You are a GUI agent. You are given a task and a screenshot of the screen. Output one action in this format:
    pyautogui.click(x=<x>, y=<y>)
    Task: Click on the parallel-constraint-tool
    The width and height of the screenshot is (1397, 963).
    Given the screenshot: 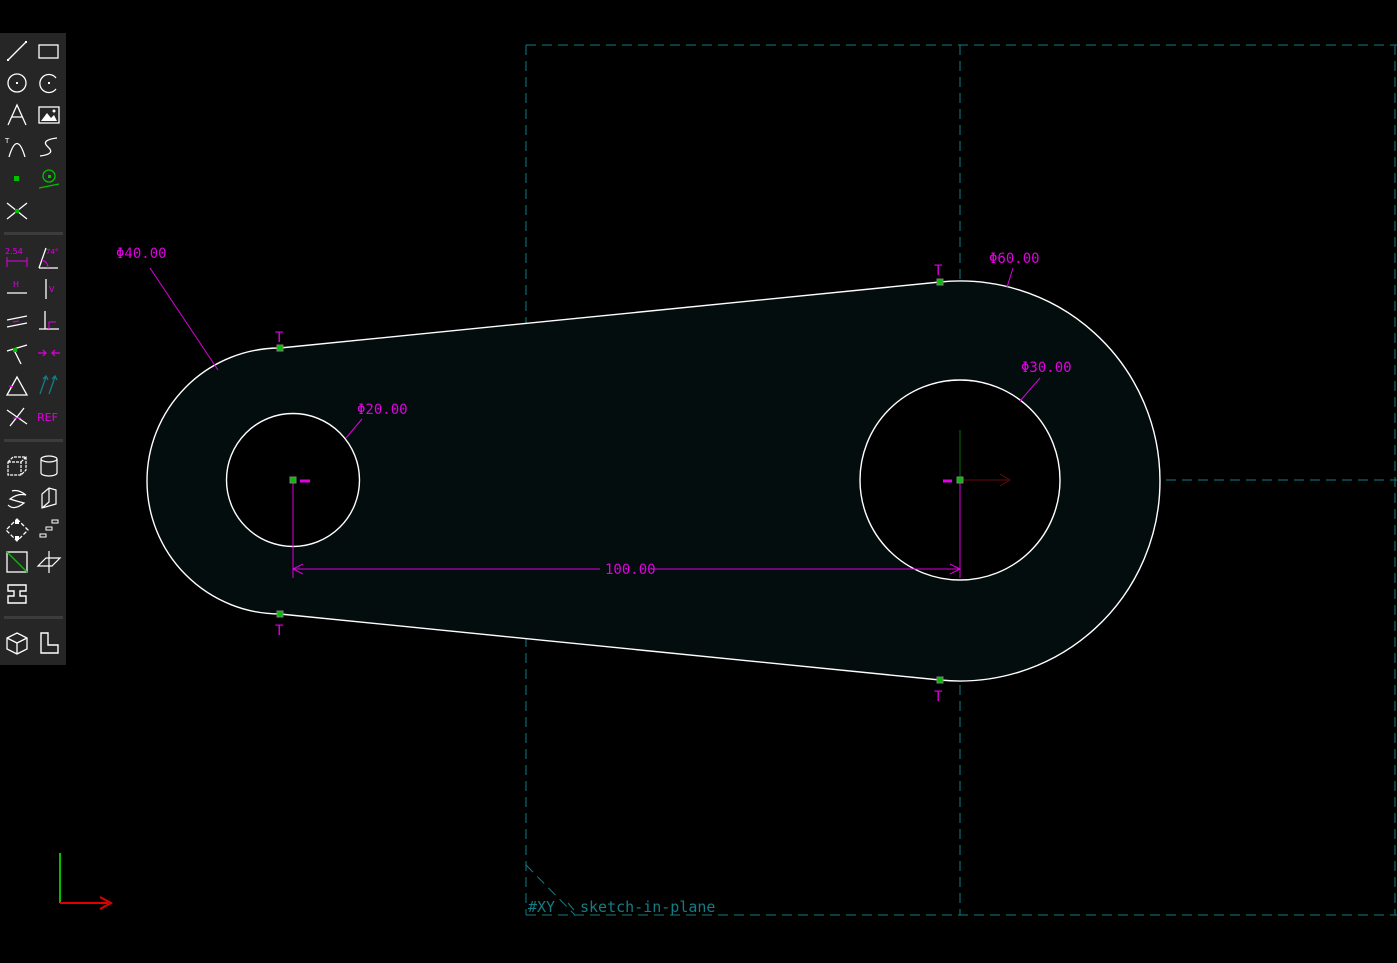 What is the action you would take?
    pyautogui.click(x=17, y=321)
    